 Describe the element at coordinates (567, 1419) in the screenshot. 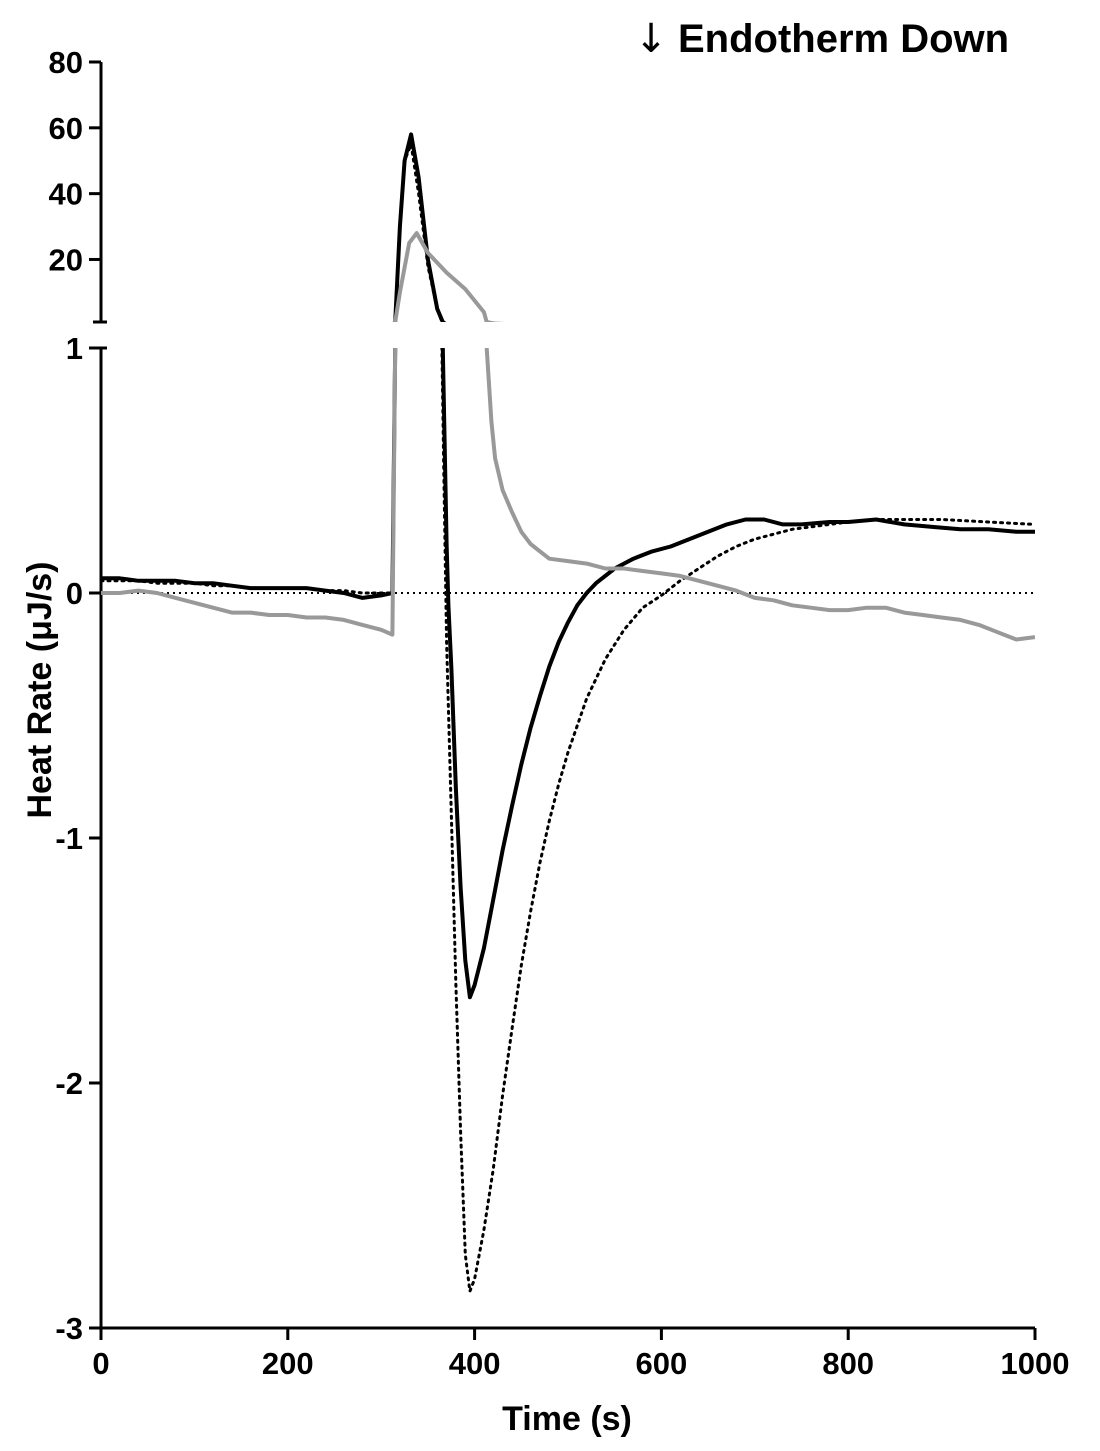

I see `x-axis-title: Time (s)` at that location.